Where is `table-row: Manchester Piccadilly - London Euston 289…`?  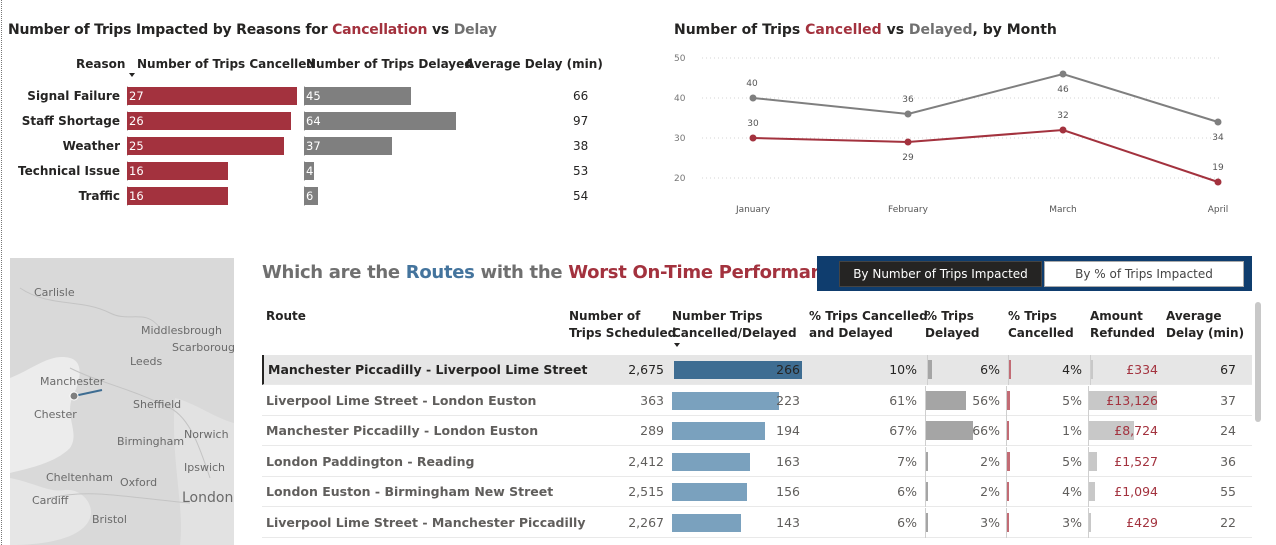
table-row: Manchester Piccadilly - London Euston 289… is located at coordinates (757, 431).